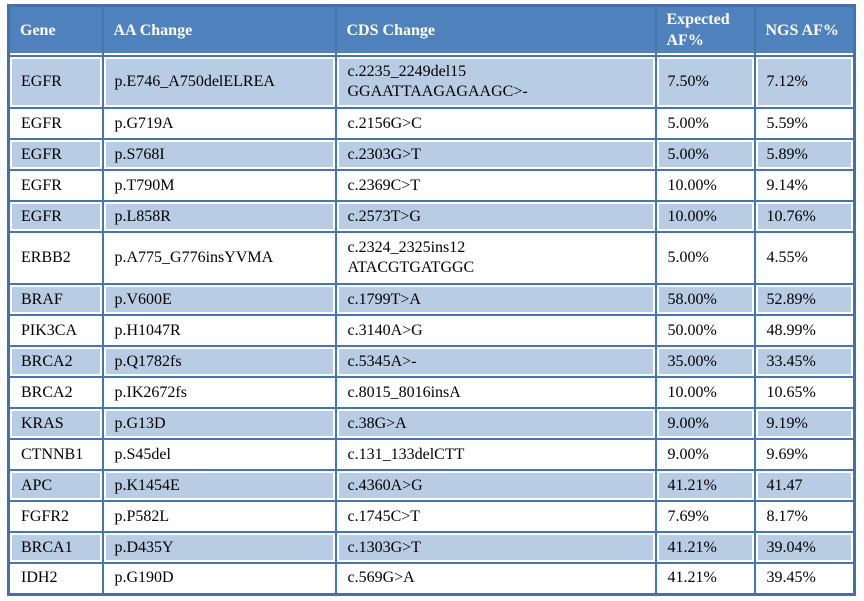 This screenshot has height=601, width=864. I want to click on cell-cds-change: c.2369C>T, so click(495, 185).